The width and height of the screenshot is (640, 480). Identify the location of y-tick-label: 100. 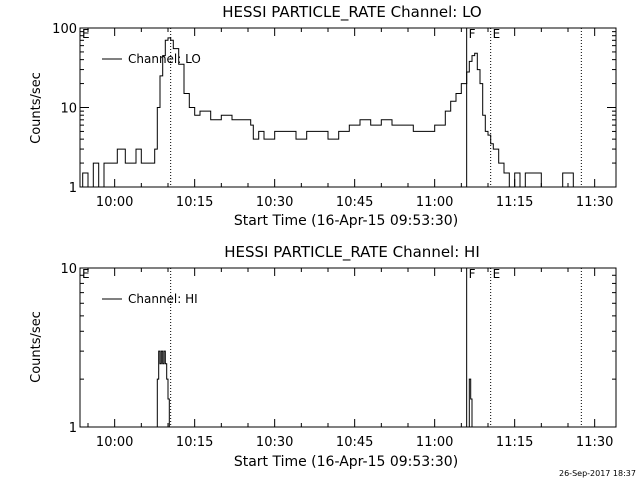
(64, 29).